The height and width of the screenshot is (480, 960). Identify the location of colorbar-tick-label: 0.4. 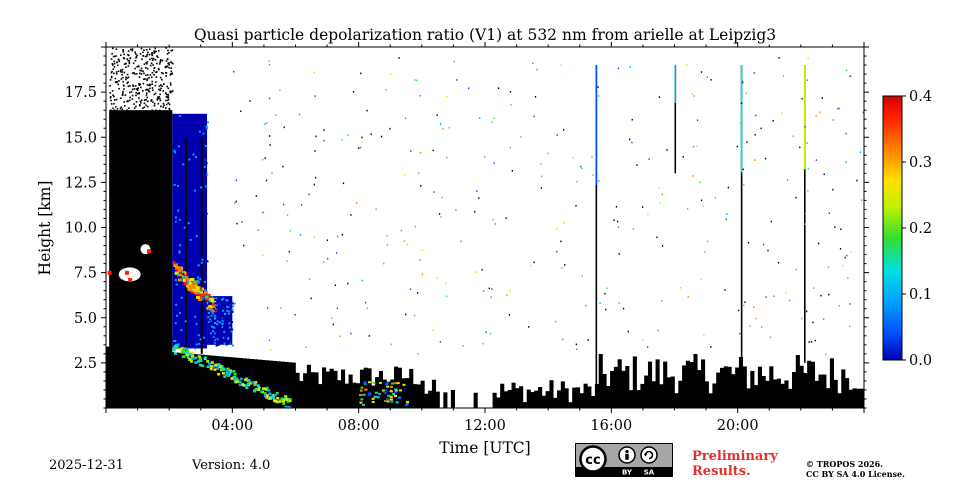
(920, 97).